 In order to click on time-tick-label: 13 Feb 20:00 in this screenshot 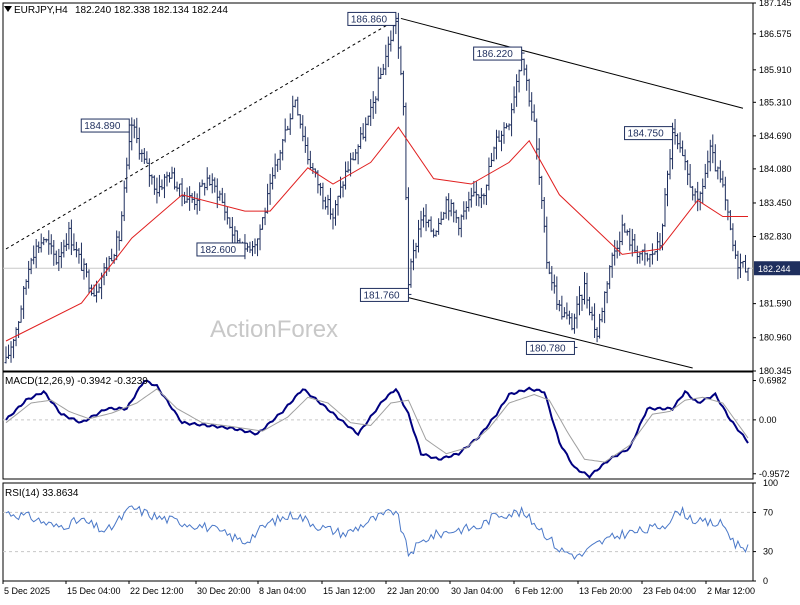, I will do `click(605, 591)`.